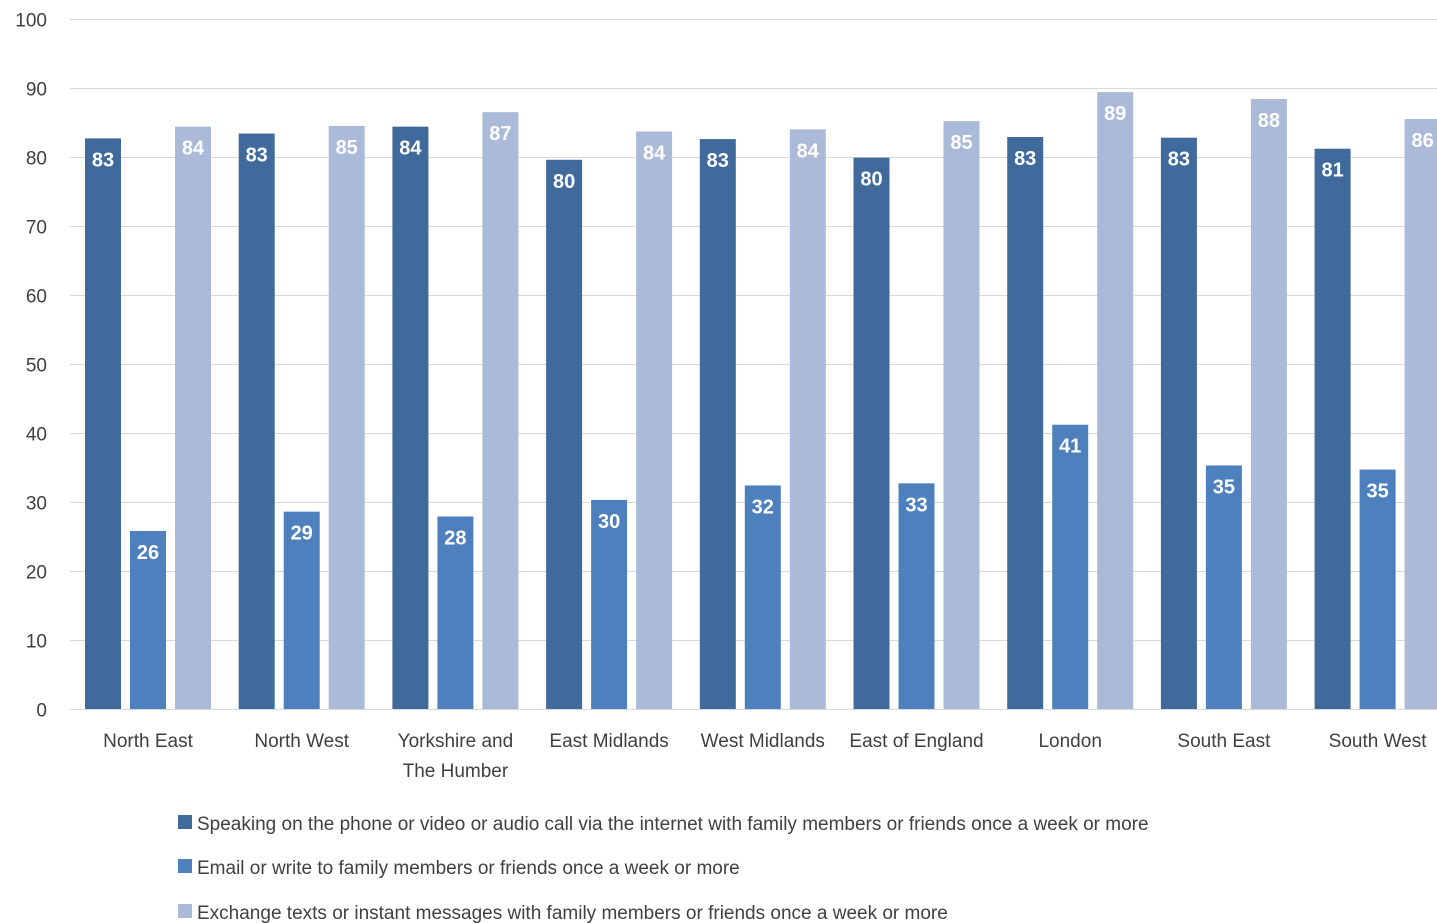 Image resolution: width=1437 pixels, height=923 pixels. What do you see at coordinates (1069, 741) in the screenshot?
I see `x-category-label: London` at bounding box center [1069, 741].